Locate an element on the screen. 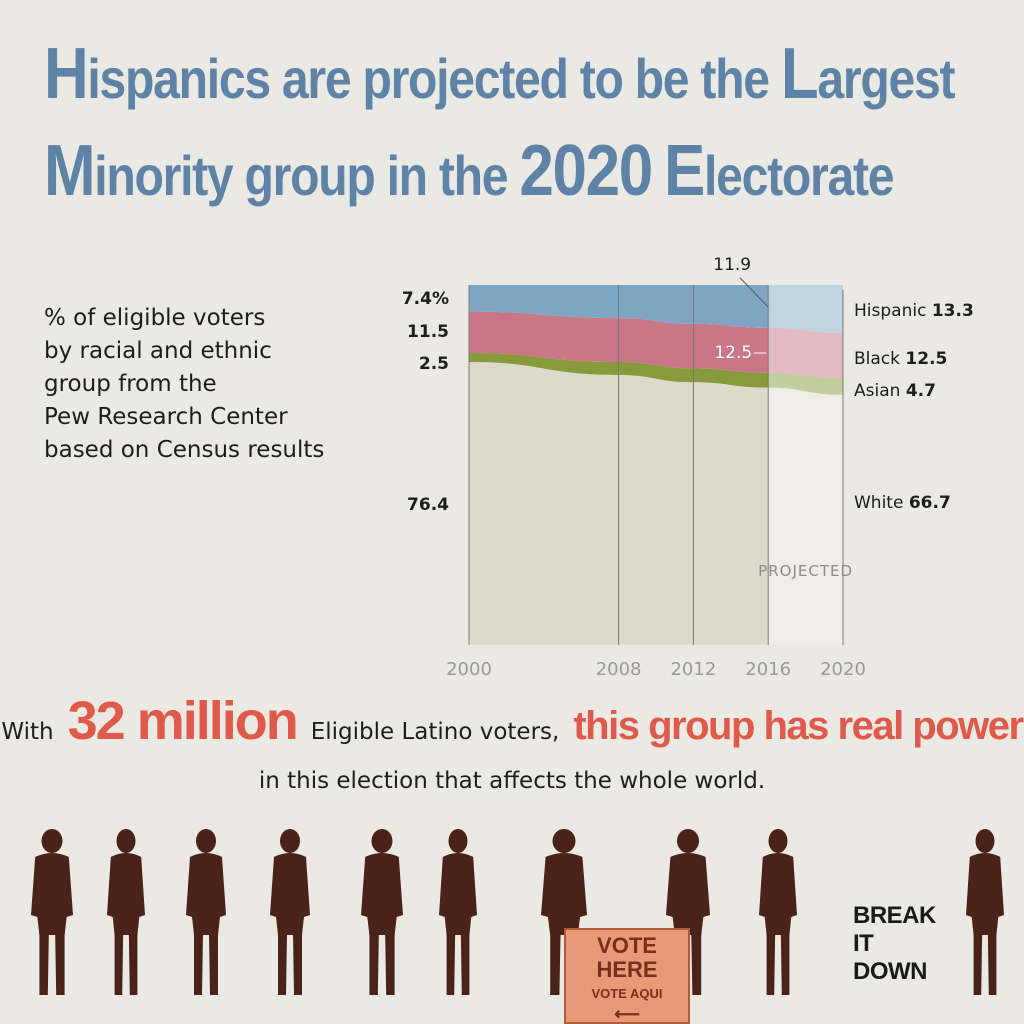  sign-text: VOTE is located at coordinates (627, 945).